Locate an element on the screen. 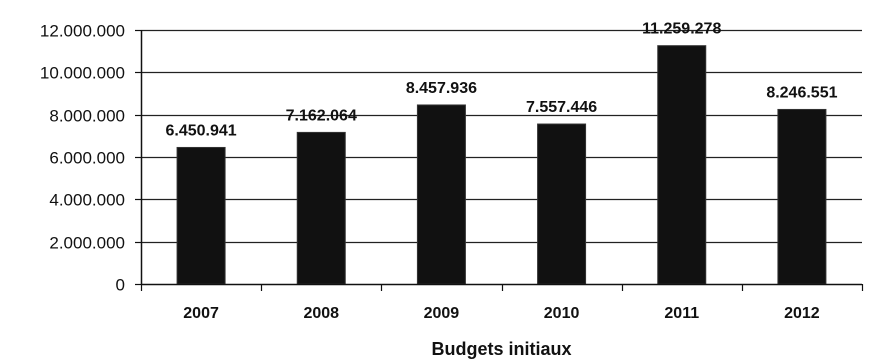  data-label-2010: 7.557.446 is located at coordinates (561, 107).